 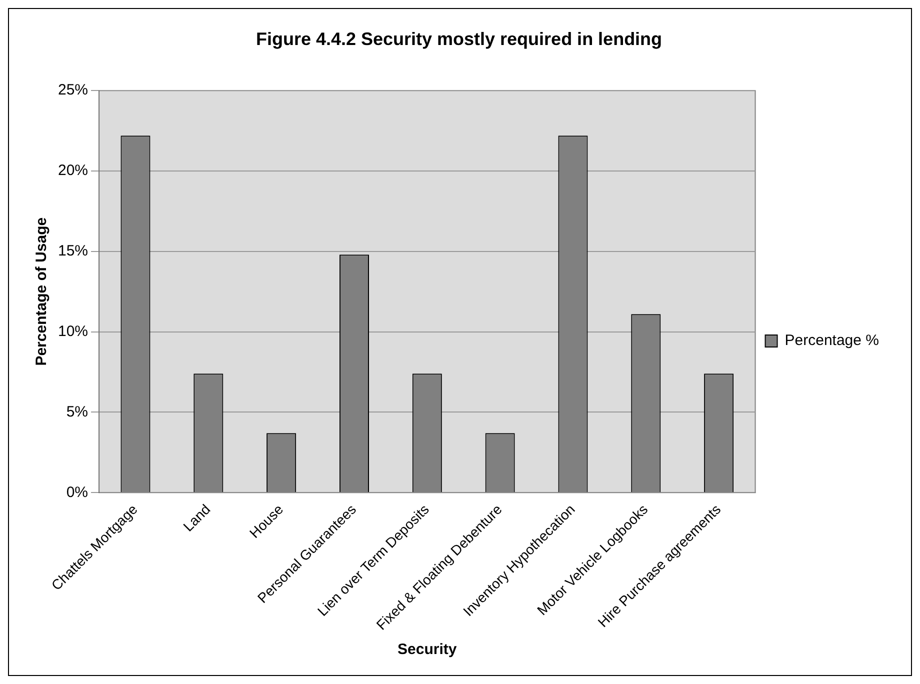 What do you see at coordinates (428, 649) in the screenshot?
I see `x-axis-title: Security` at bounding box center [428, 649].